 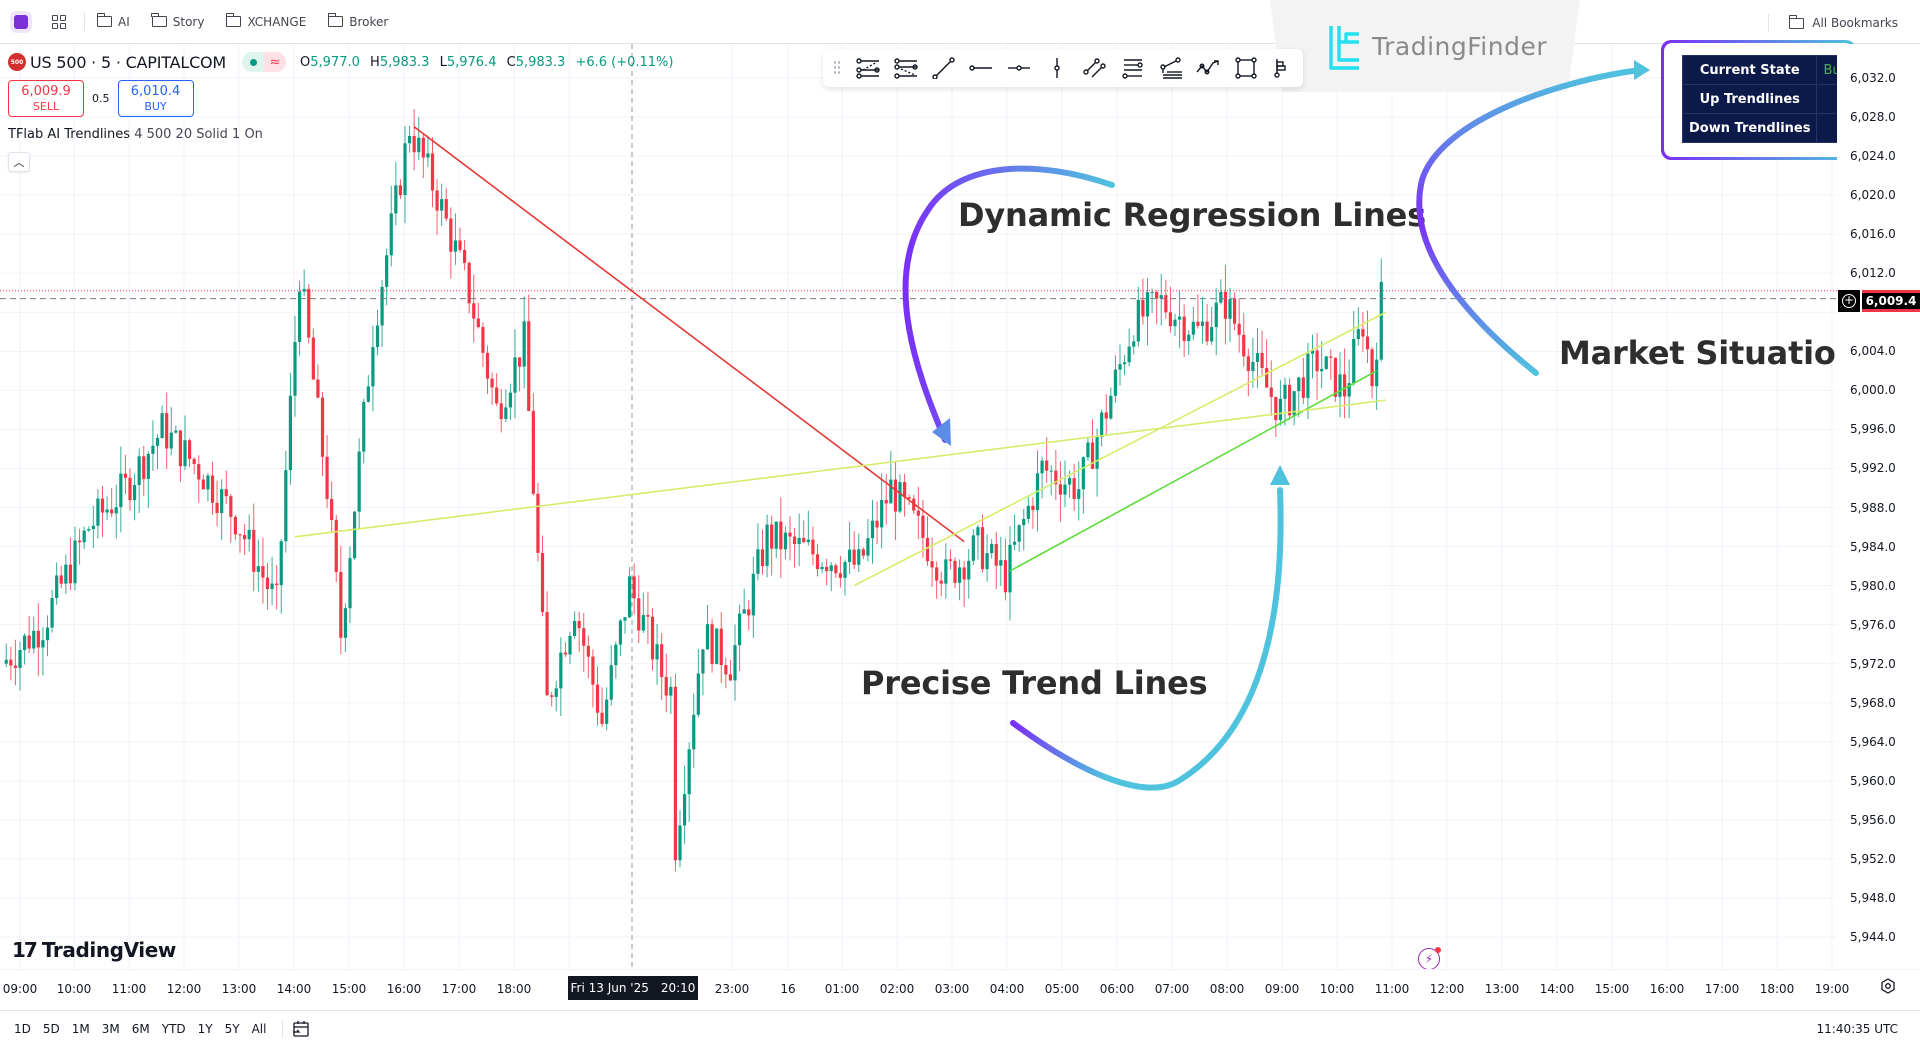 I want to click on symbol-title: US 500 · 5 · CAPITALCOM, so click(x=128, y=62).